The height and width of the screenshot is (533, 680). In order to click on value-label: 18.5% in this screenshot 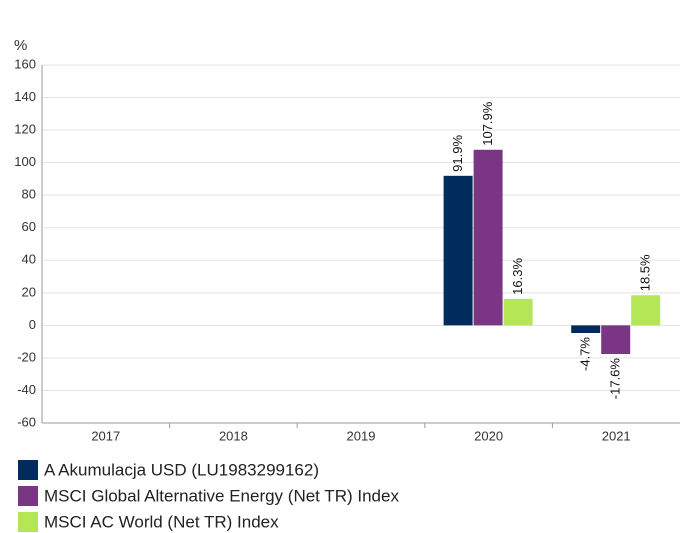, I will do `click(645, 272)`.